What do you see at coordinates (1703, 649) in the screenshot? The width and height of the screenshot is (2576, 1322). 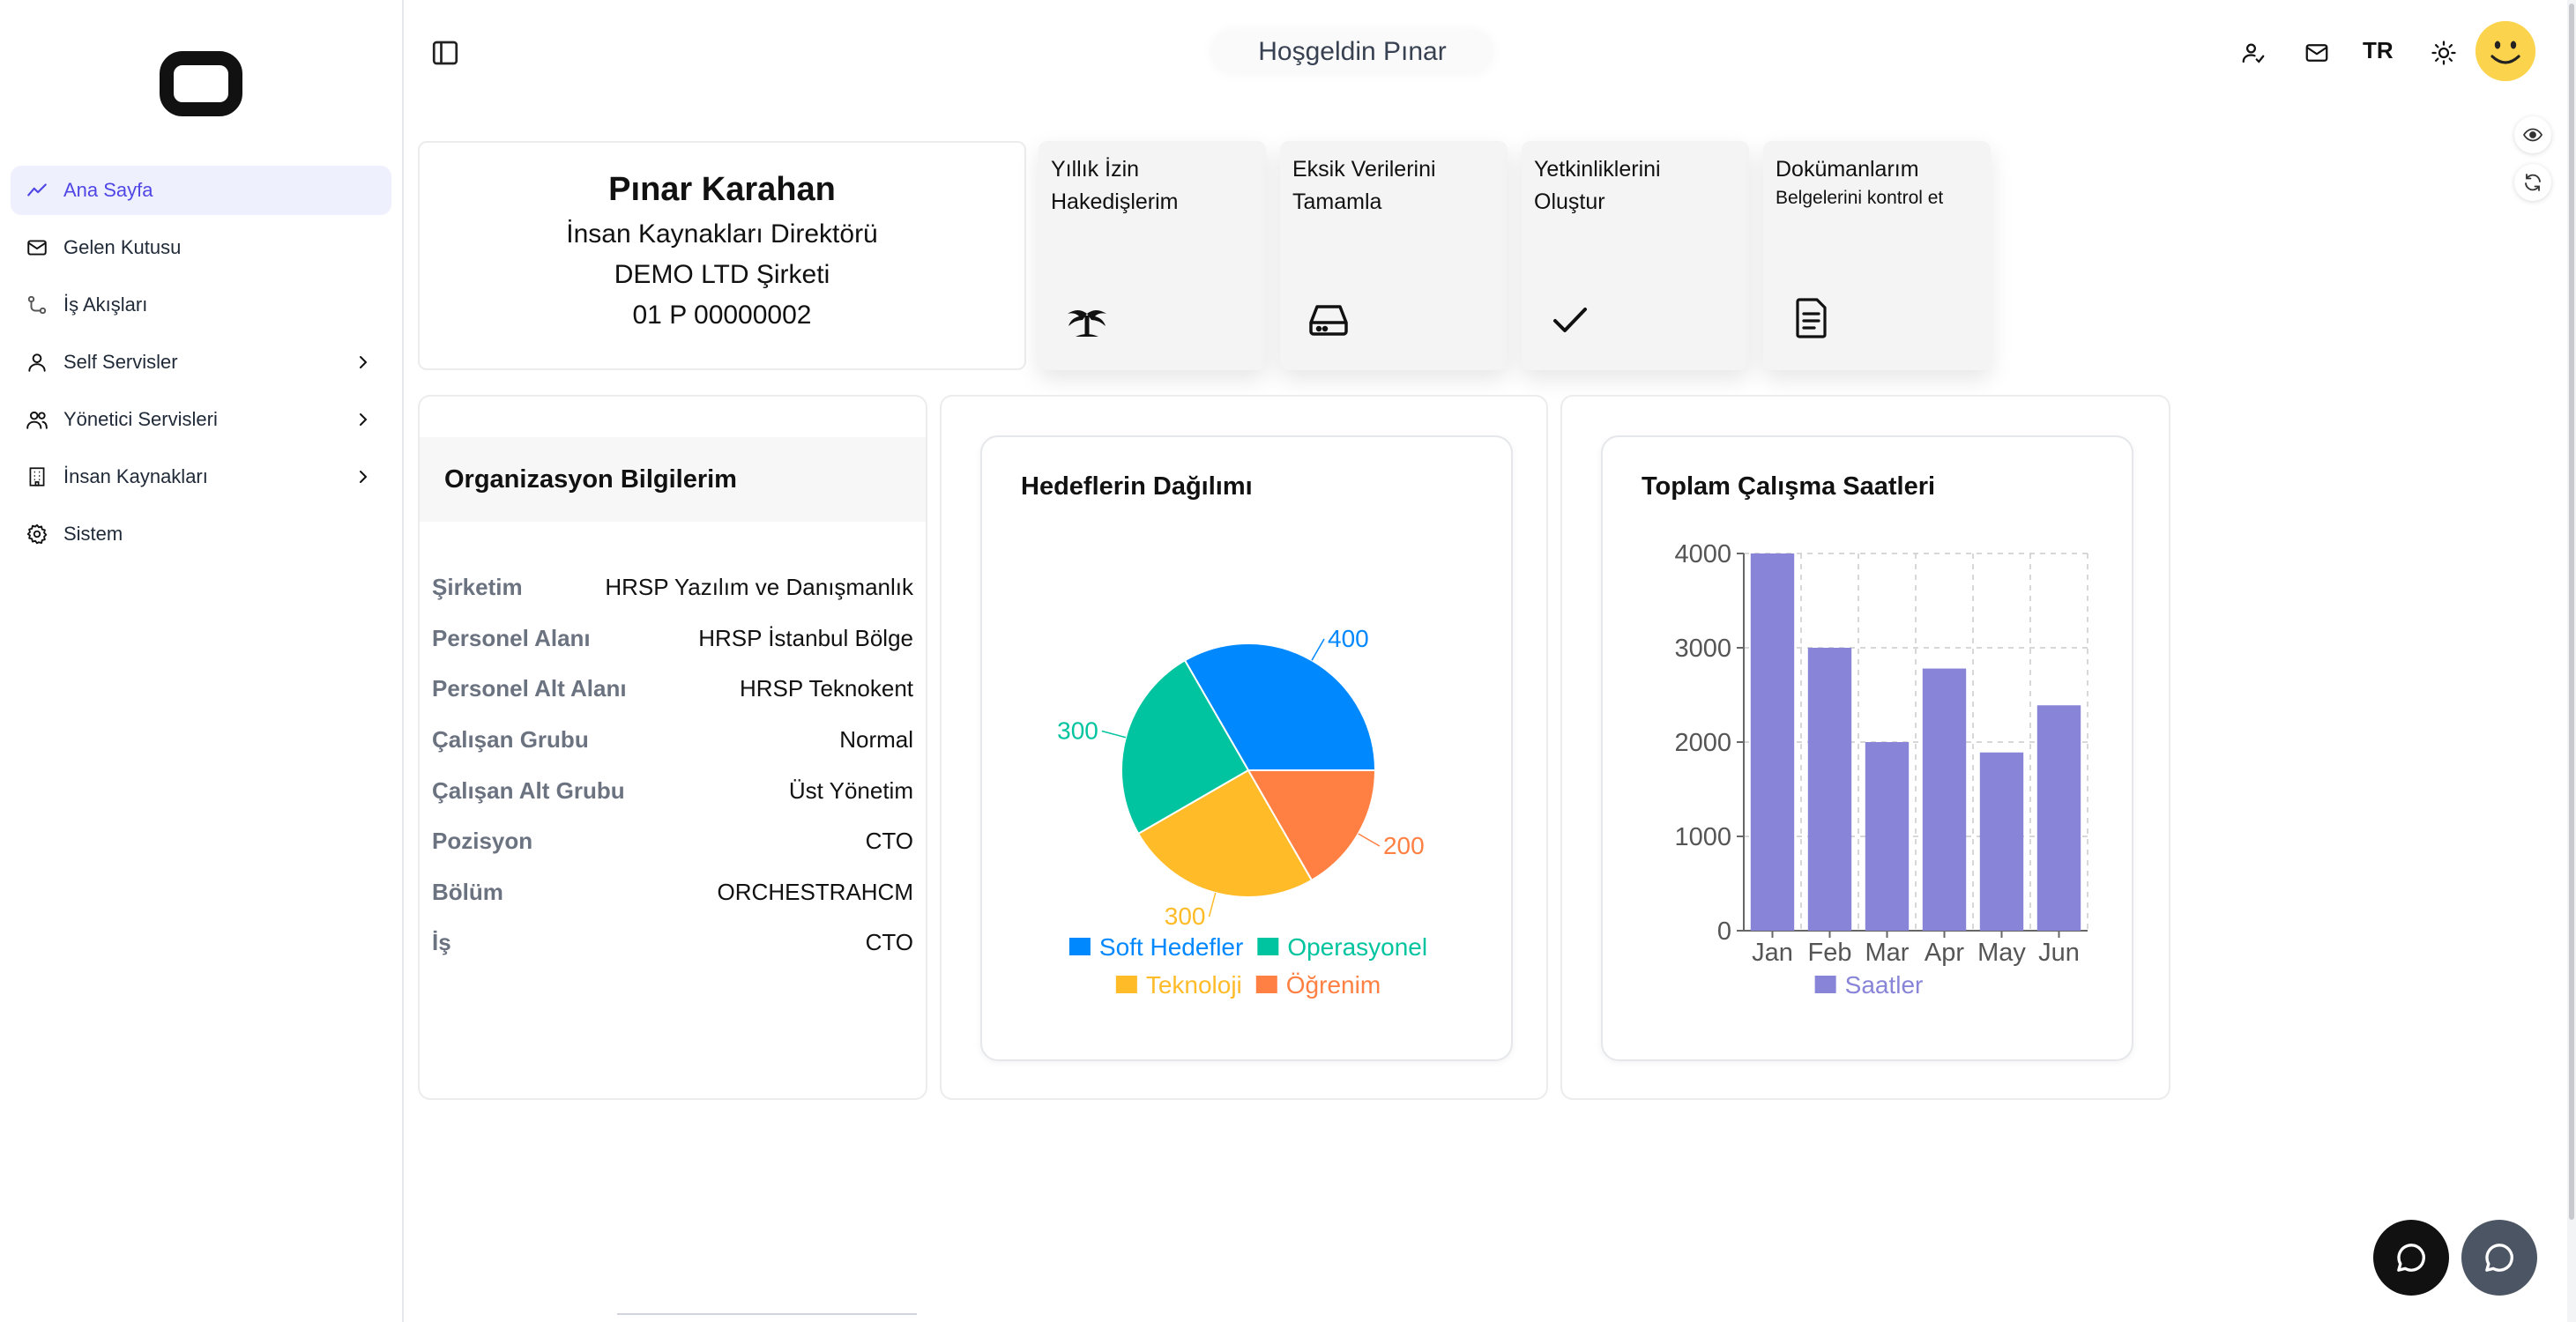 I see `y-tick-label: 3000` at bounding box center [1703, 649].